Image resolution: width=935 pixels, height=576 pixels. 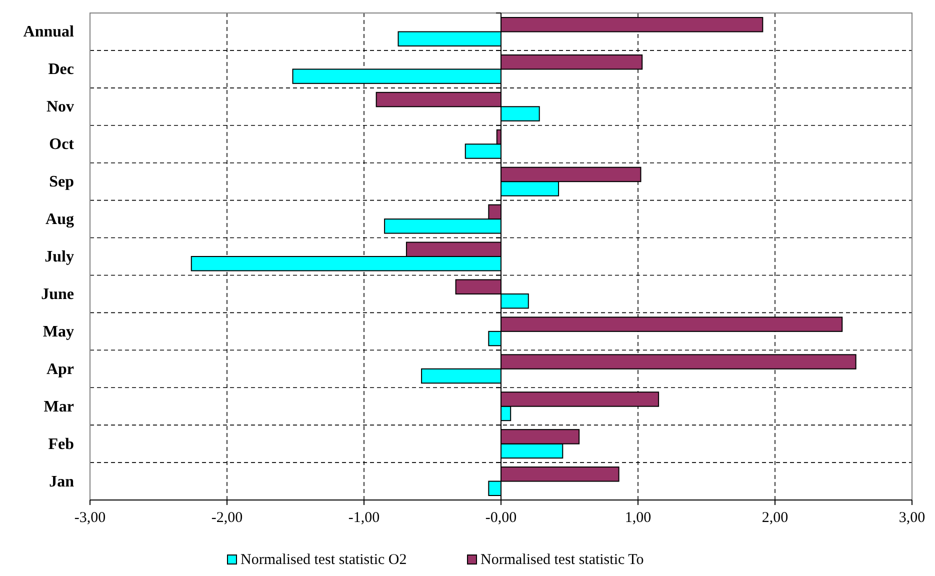 What do you see at coordinates (62, 145) in the screenshot?
I see `y-tick-label: Oct` at bounding box center [62, 145].